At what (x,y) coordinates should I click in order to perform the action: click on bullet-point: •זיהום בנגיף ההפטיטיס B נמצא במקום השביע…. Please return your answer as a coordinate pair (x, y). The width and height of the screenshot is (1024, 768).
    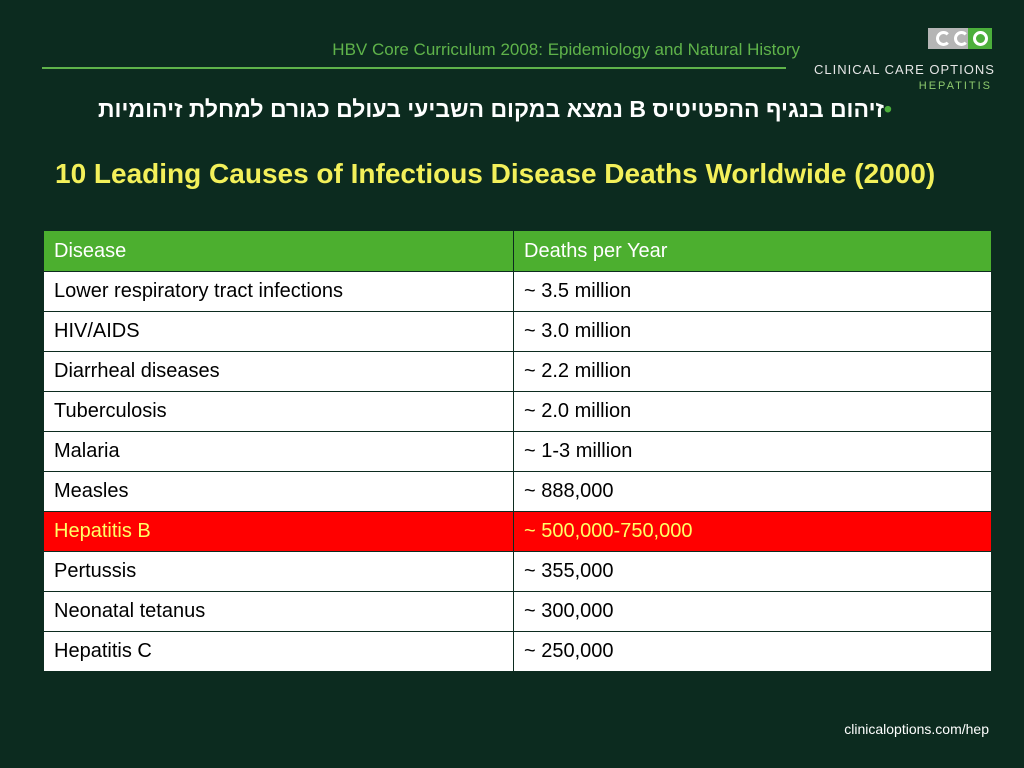
    Looking at the image, I should click on (495, 109).